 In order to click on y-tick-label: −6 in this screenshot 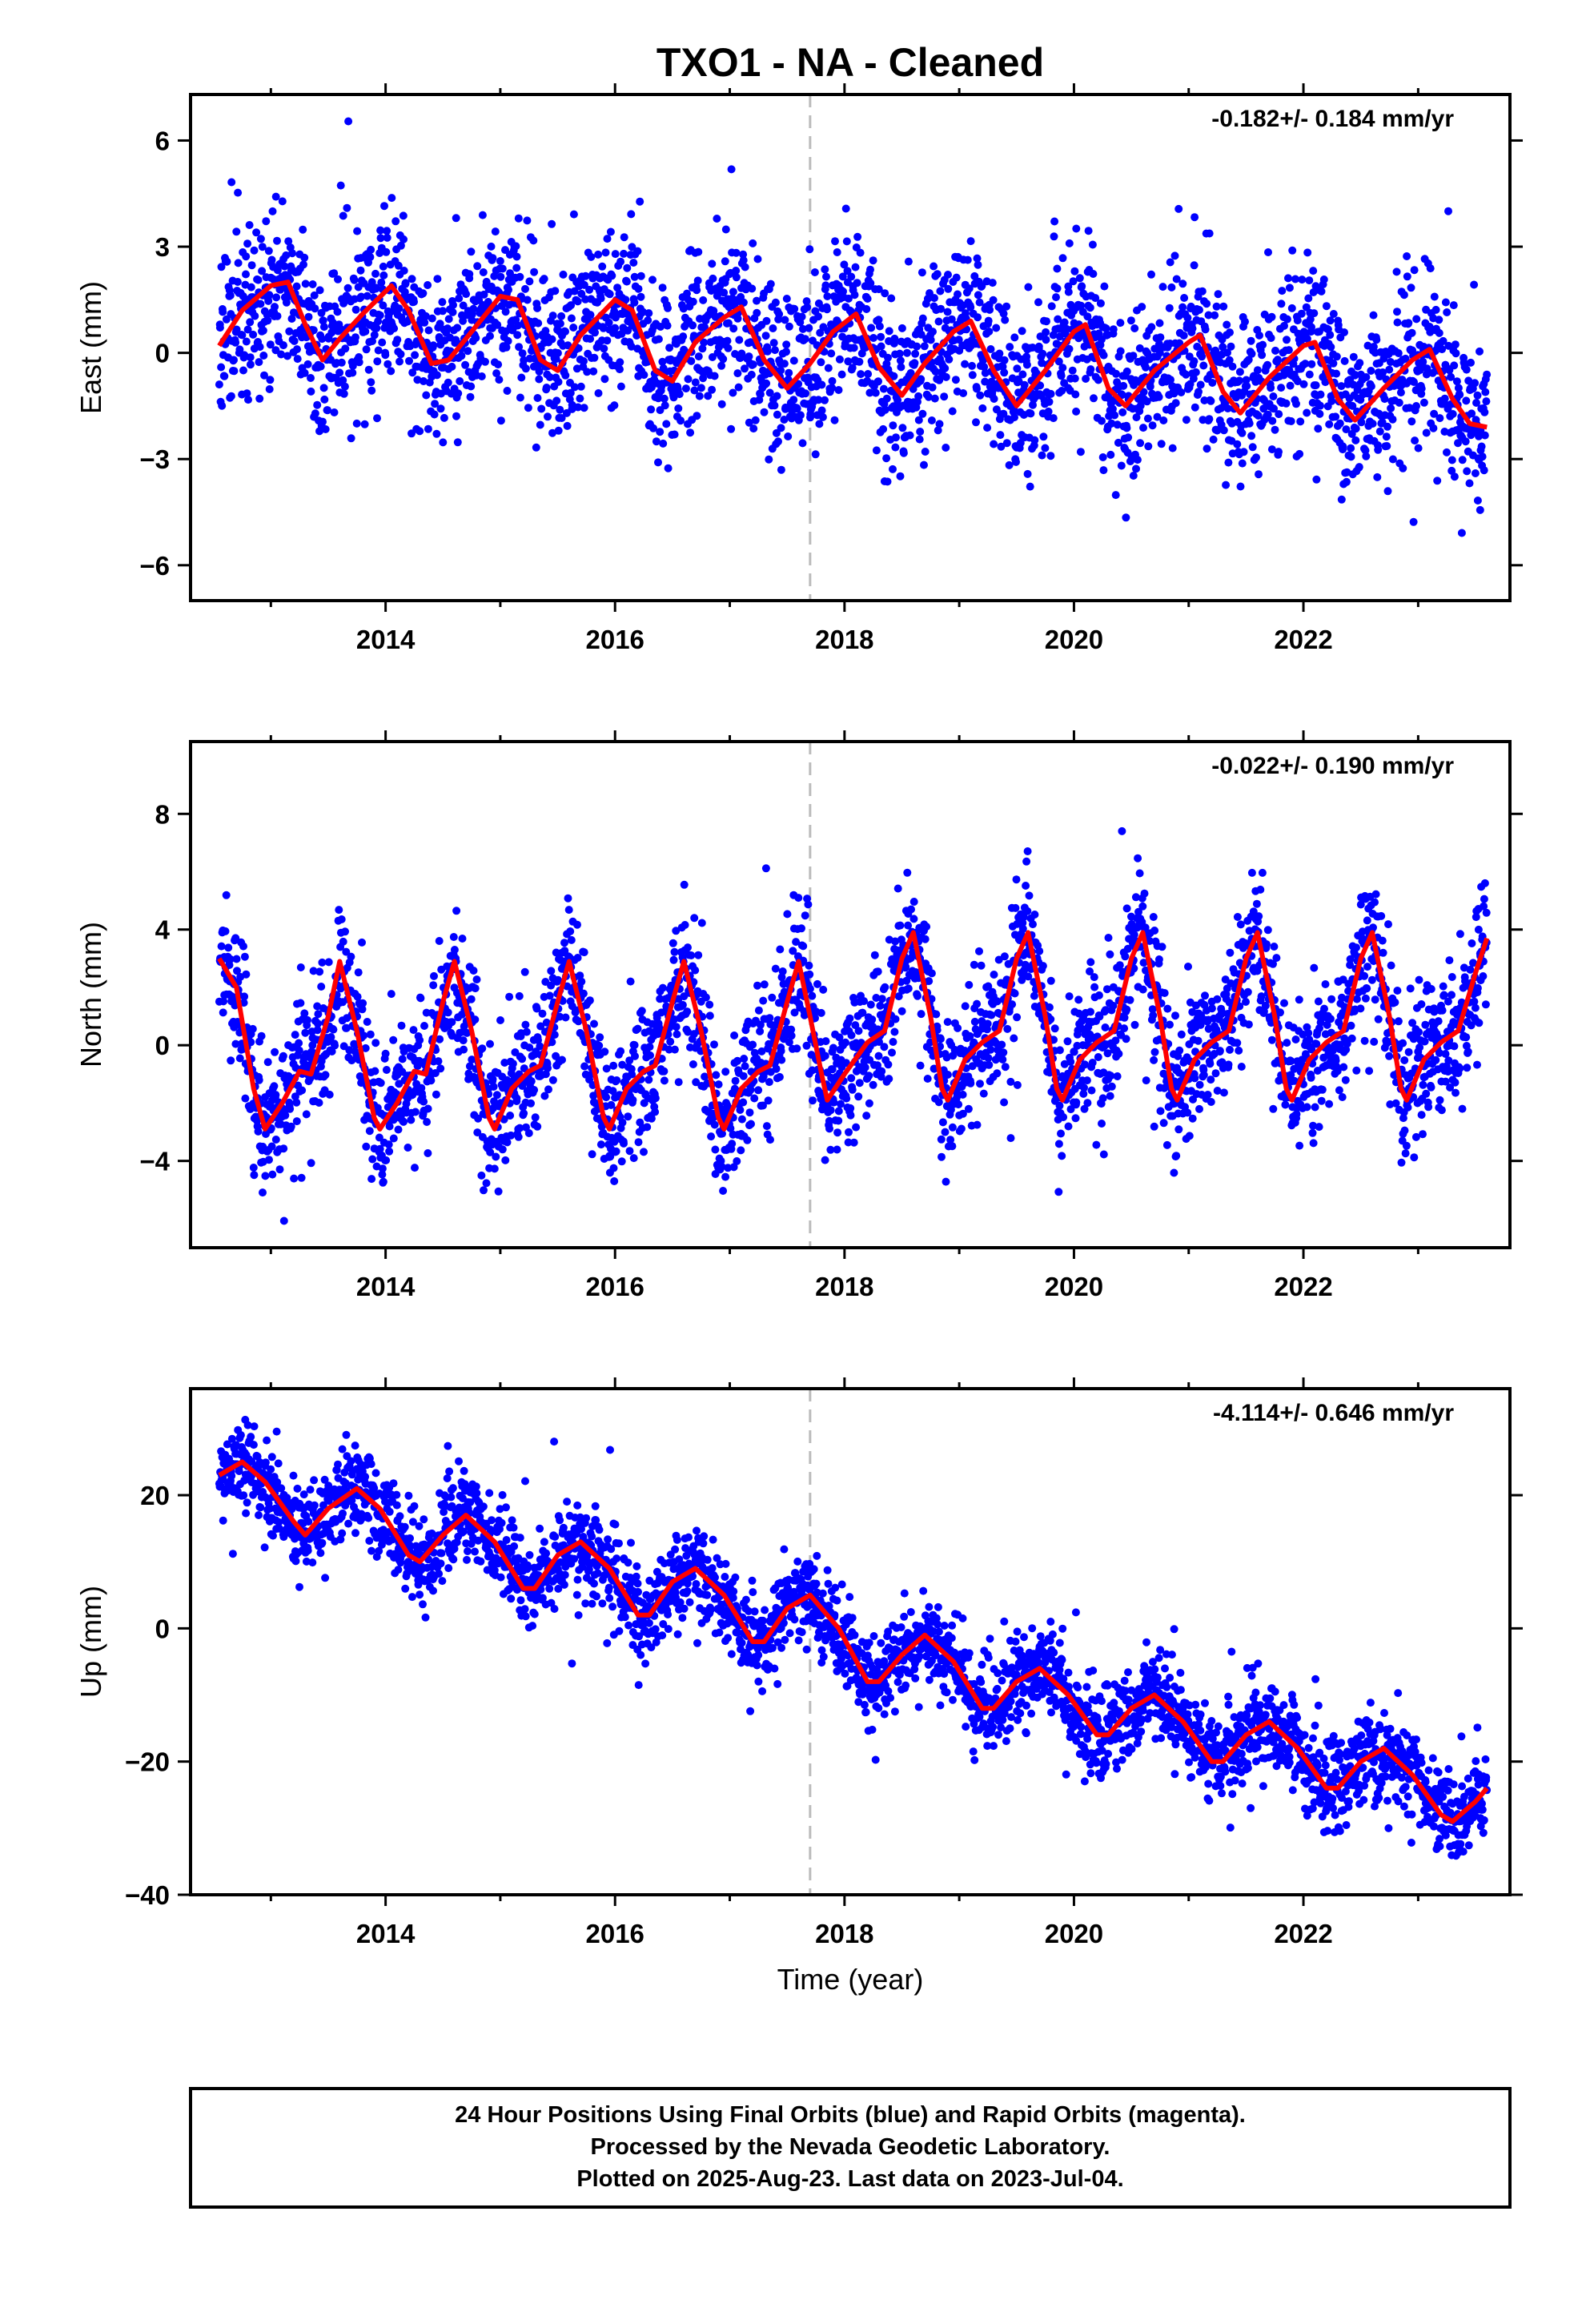, I will do `click(154, 566)`.